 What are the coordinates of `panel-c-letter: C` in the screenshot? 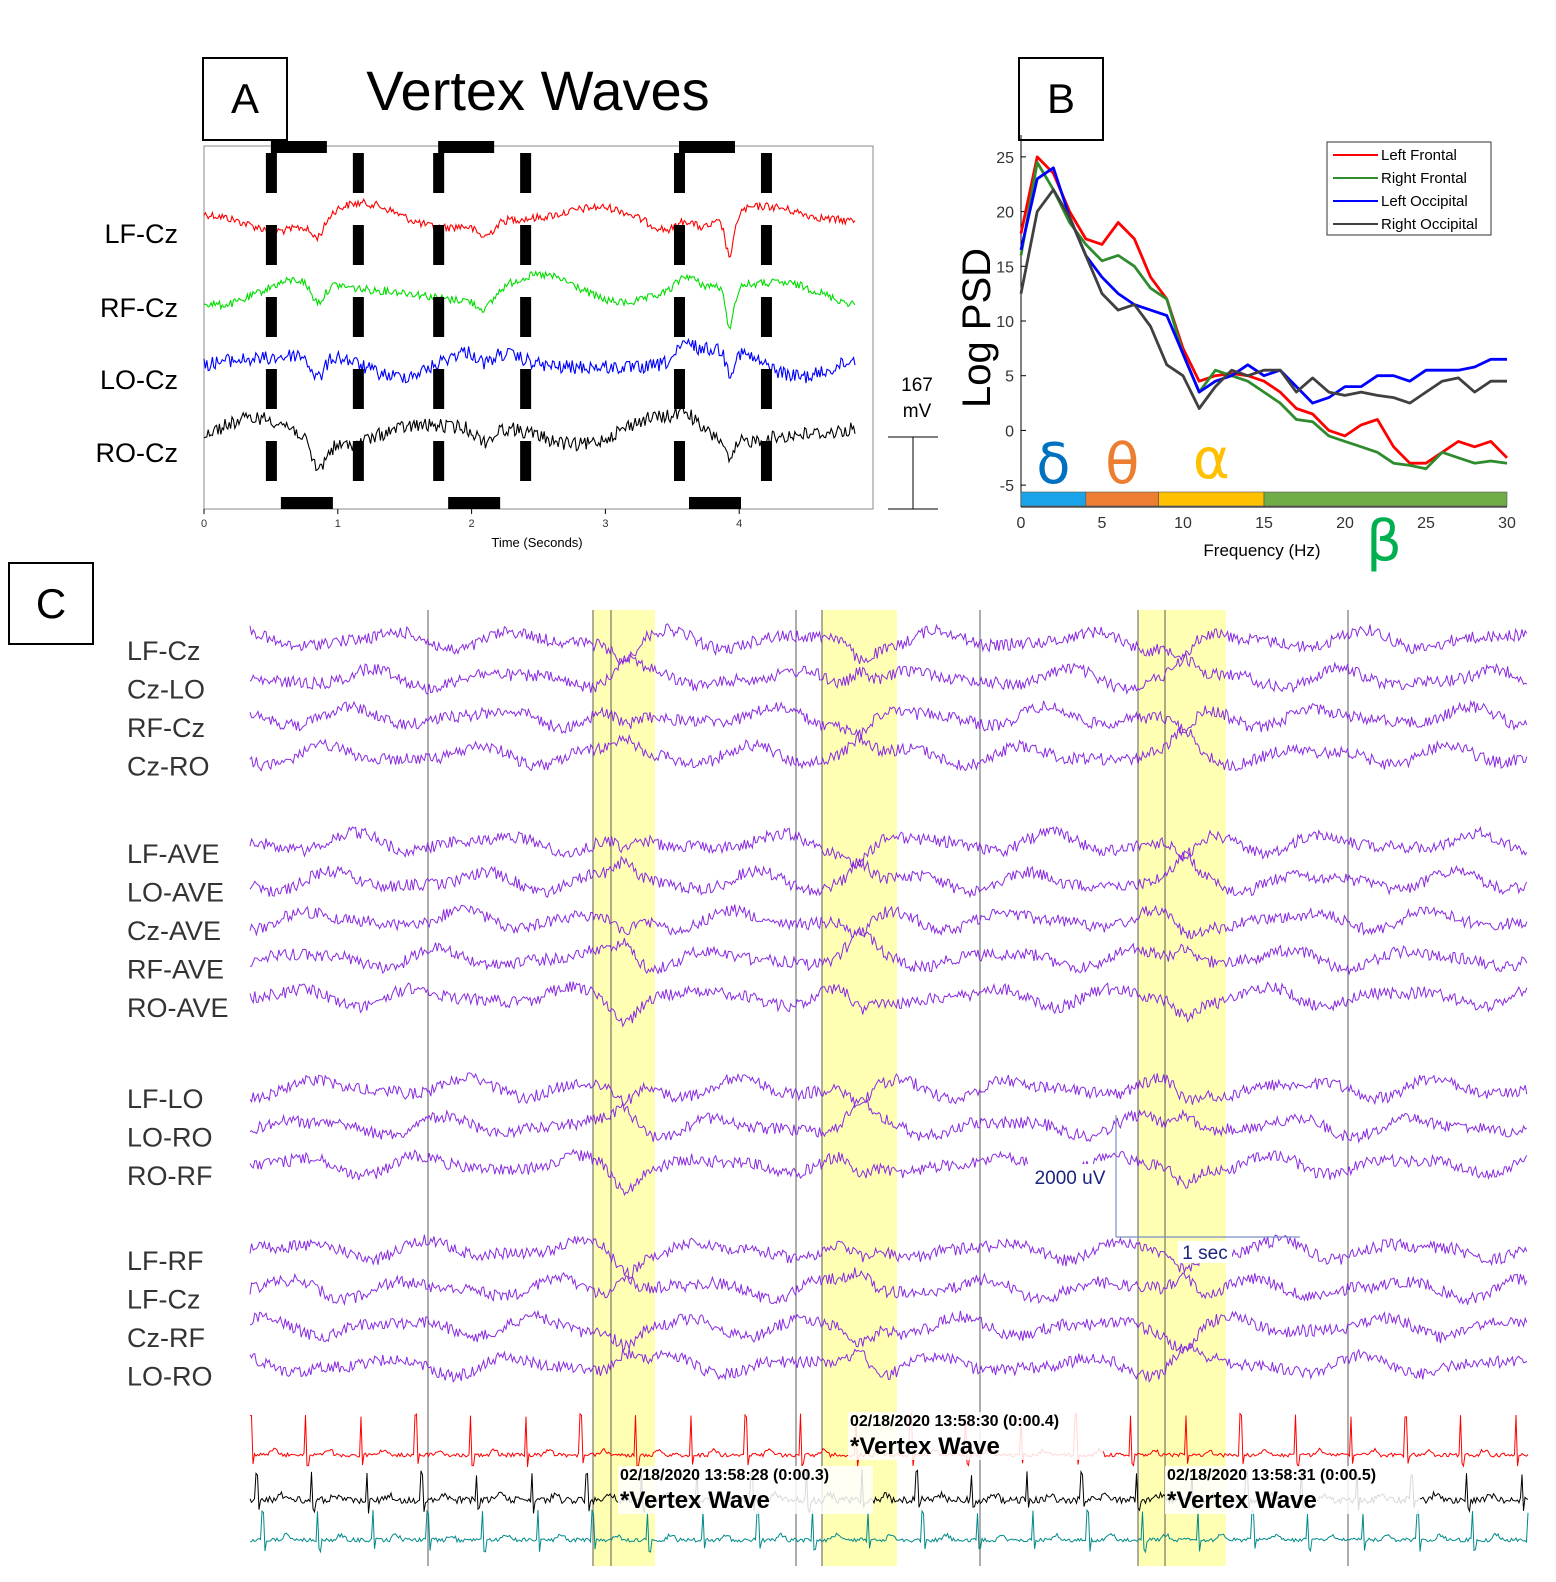 It's located at (51, 603).